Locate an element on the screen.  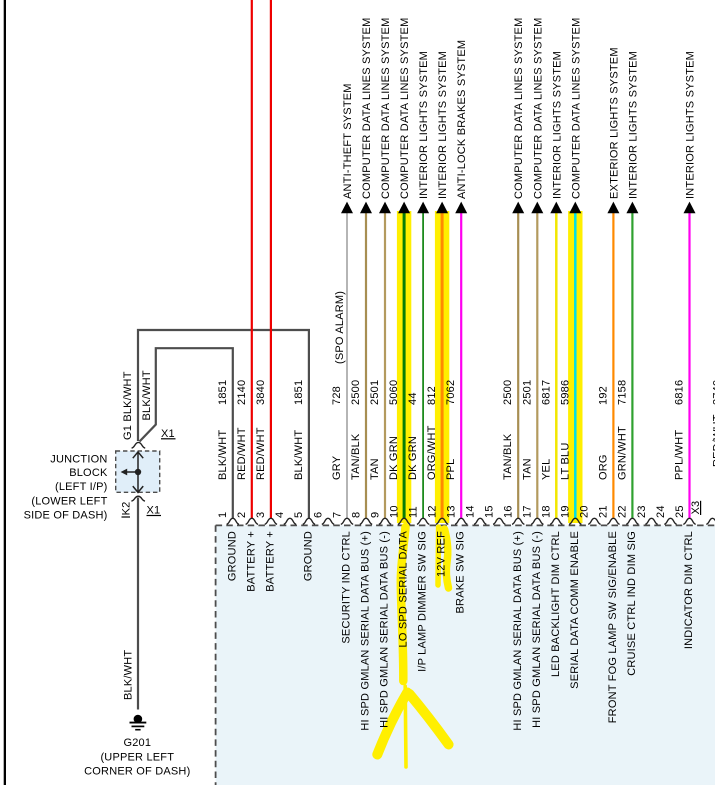
svg-text: 2140 is located at coordinates (242, 392).